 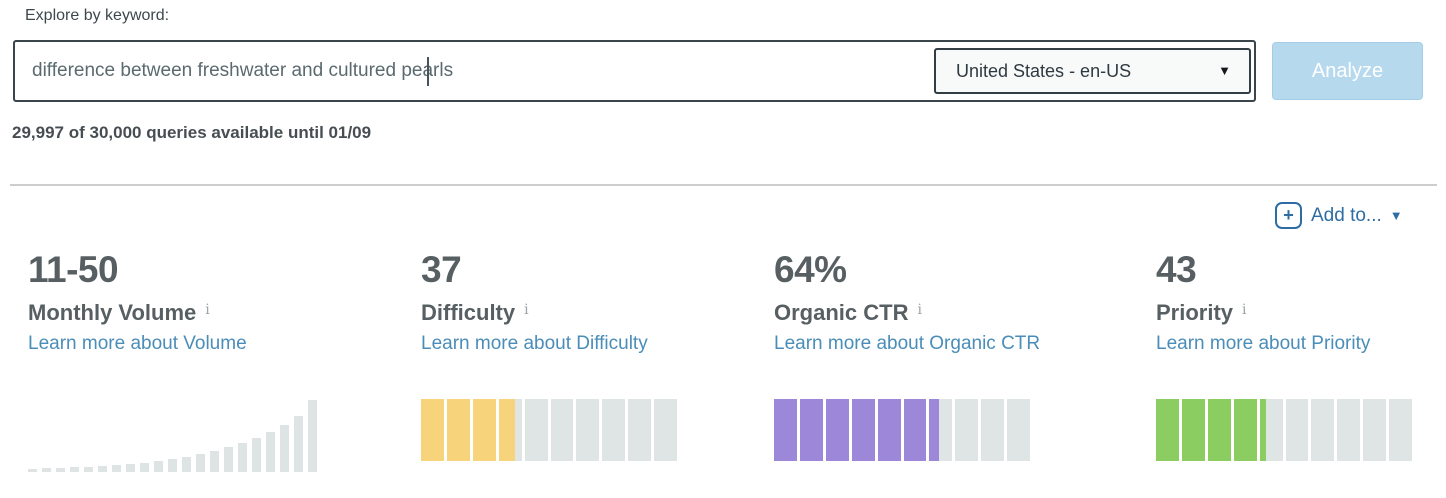 I want to click on metric-label: Monthly Volume, so click(x=112, y=312).